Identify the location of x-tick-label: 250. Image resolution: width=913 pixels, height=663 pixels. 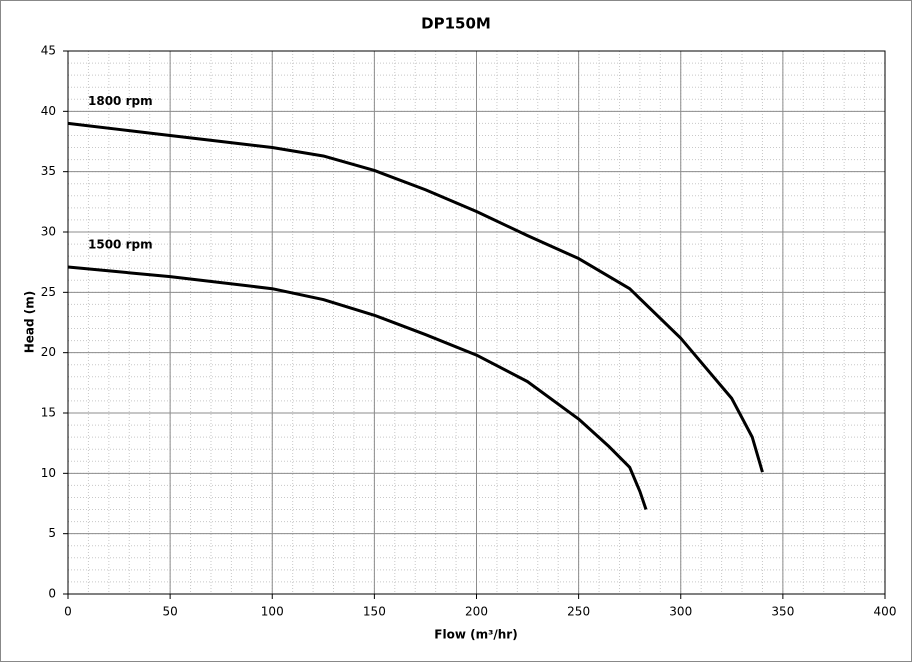
(578, 612).